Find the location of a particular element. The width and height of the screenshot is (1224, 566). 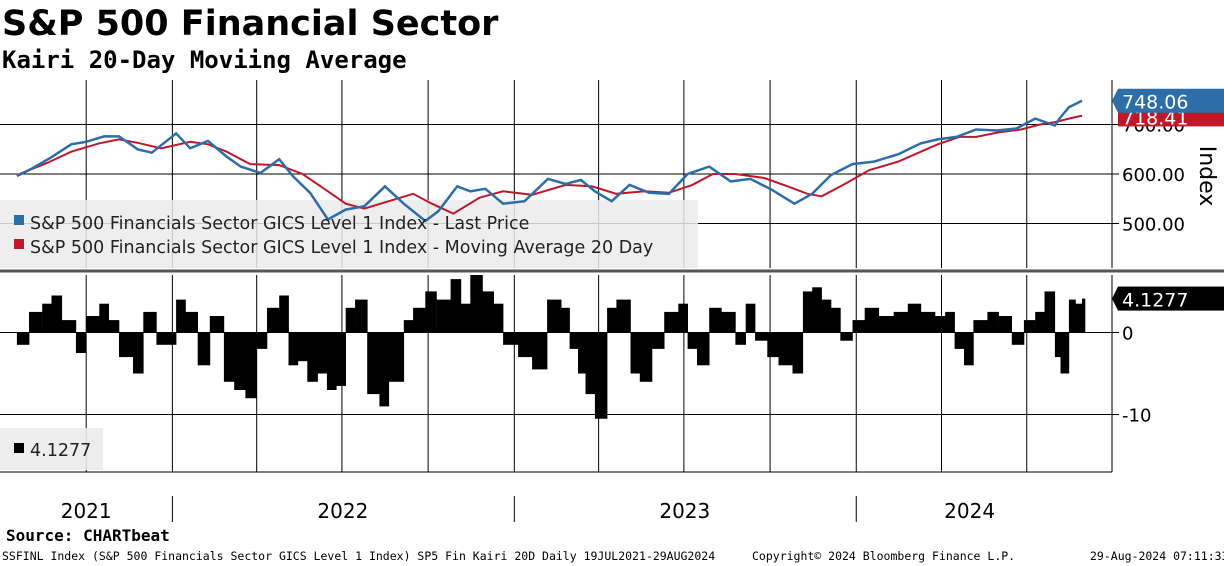

price-badge-arrow is located at coordinates (1115, 100).